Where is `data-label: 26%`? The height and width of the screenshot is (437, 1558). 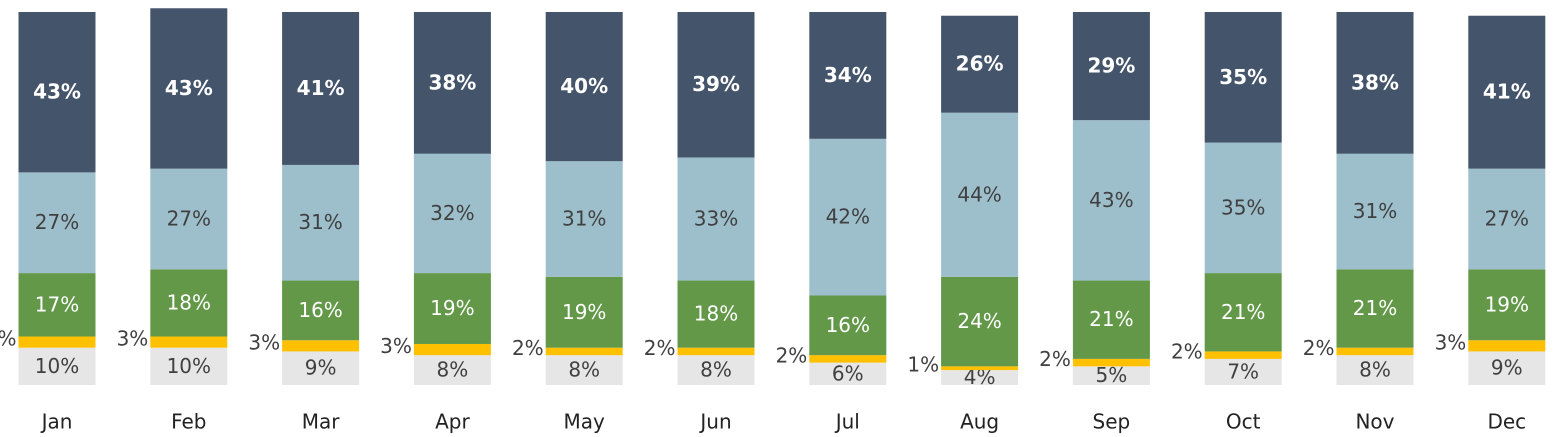 data-label: 26% is located at coordinates (980, 64).